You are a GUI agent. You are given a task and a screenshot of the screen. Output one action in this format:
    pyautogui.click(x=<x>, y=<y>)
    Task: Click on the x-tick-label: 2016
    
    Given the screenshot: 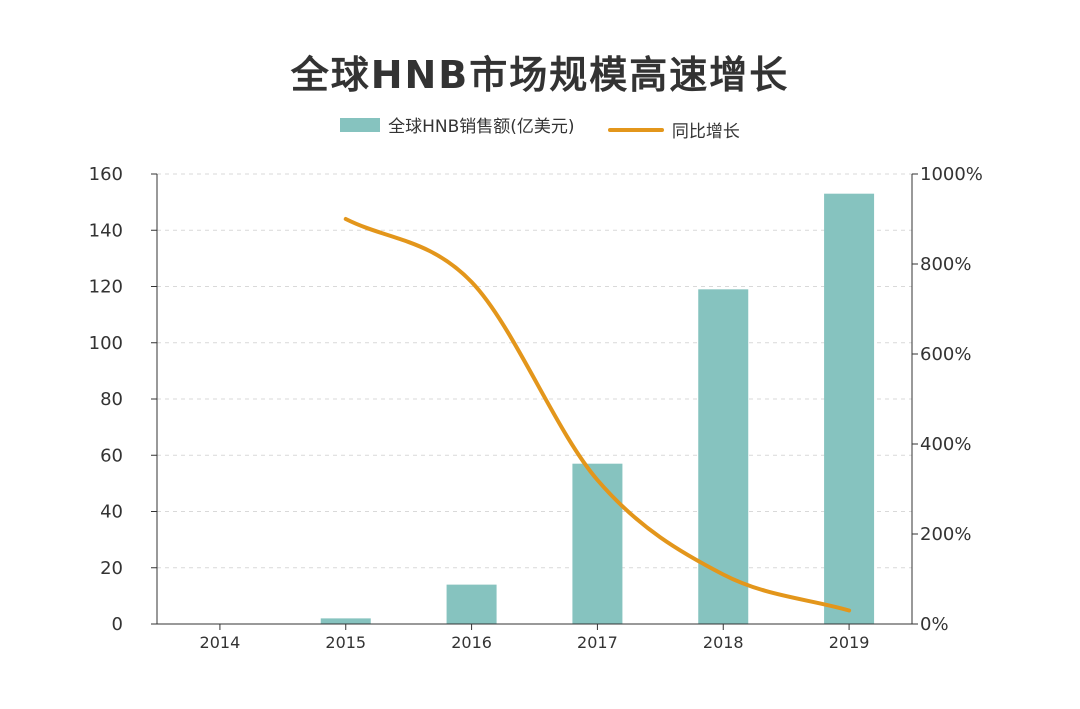 What is the action you would take?
    pyautogui.click(x=471, y=642)
    